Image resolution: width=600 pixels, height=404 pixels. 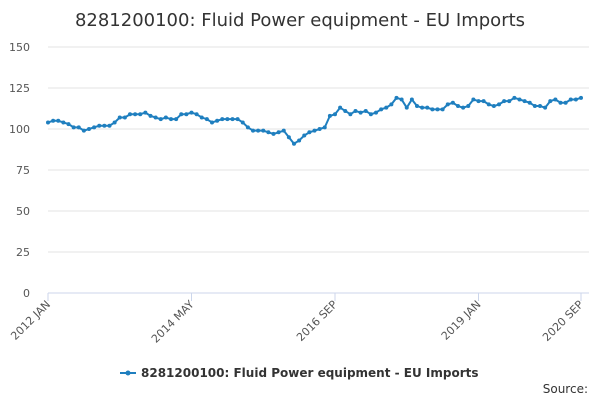 I want to click on y-tick-label: 150, so click(x=19, y=47).